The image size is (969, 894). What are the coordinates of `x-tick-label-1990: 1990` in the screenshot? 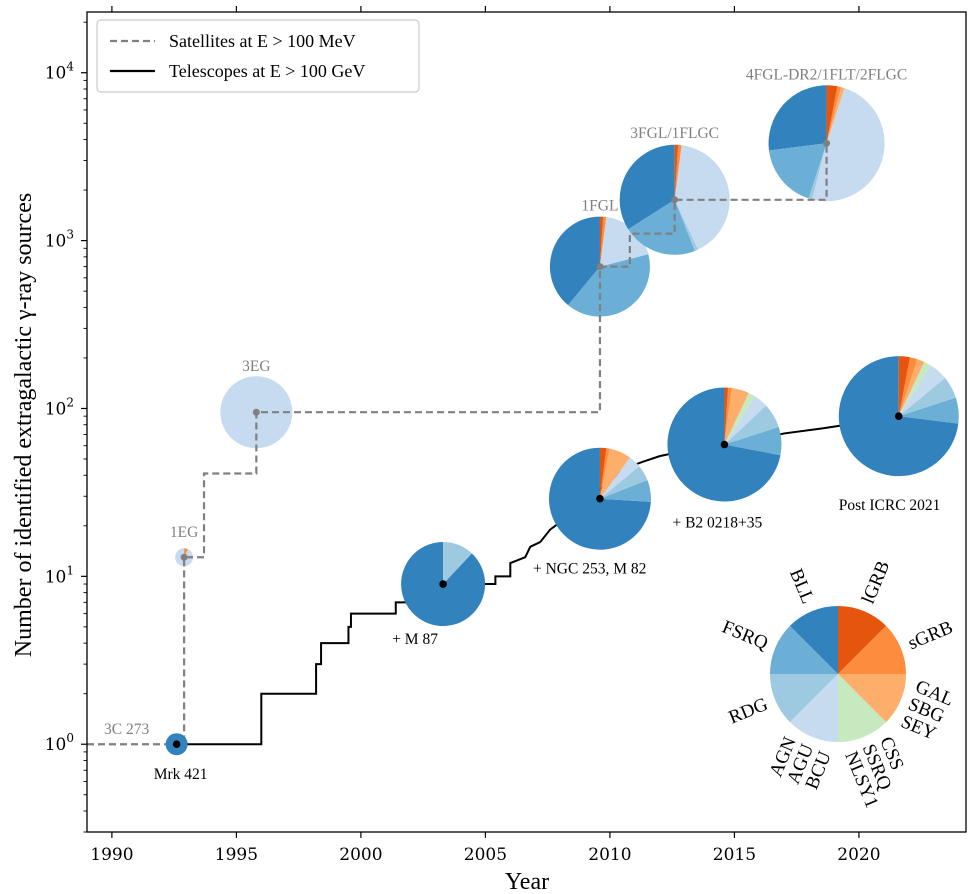 It's located at (111, 855).